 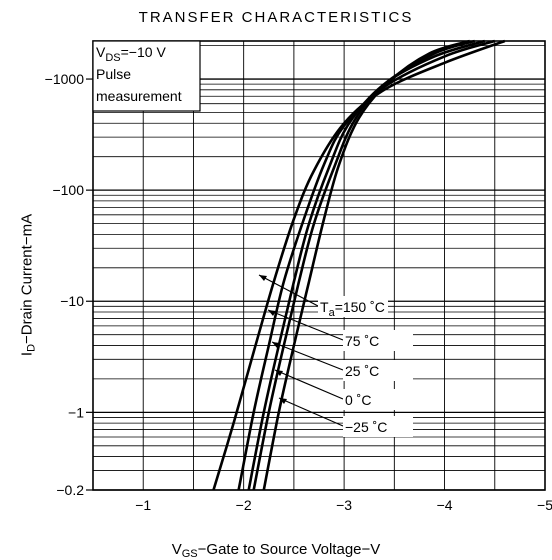 I want to click on conditions-box: VDS=−10 V Pulse measurement, so click(x=146, y=76).